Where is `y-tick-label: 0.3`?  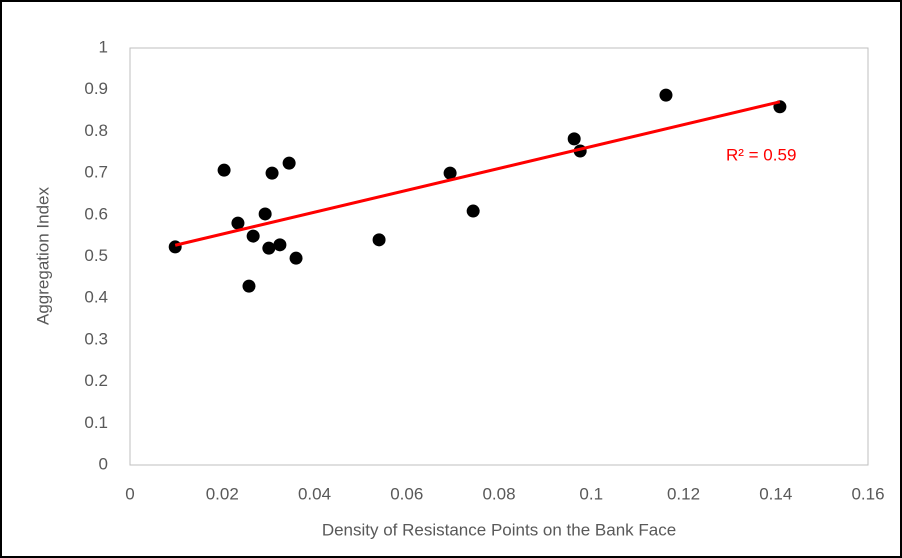
y-tick-label: 0.3 is located at coordinates (96, 338).